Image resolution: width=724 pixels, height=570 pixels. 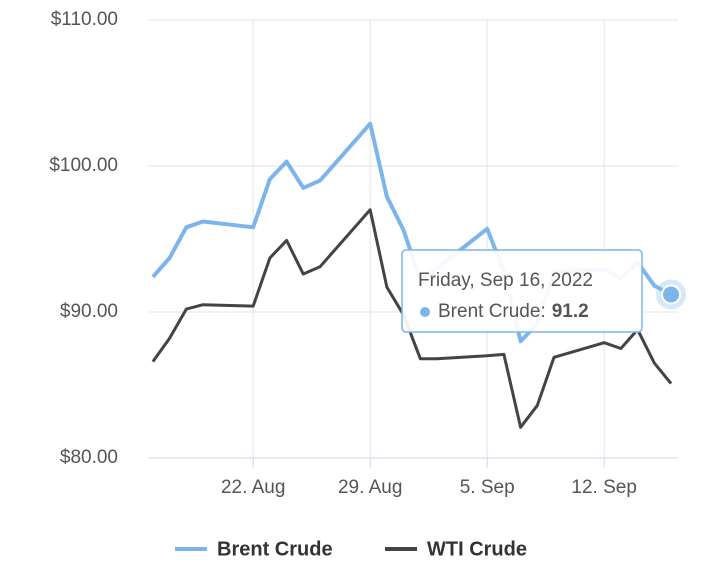 What do you see at coordinates (83, 165) in the screenshot?
I see `y-tick-label: $100.00` at bounding box center [83, 165].